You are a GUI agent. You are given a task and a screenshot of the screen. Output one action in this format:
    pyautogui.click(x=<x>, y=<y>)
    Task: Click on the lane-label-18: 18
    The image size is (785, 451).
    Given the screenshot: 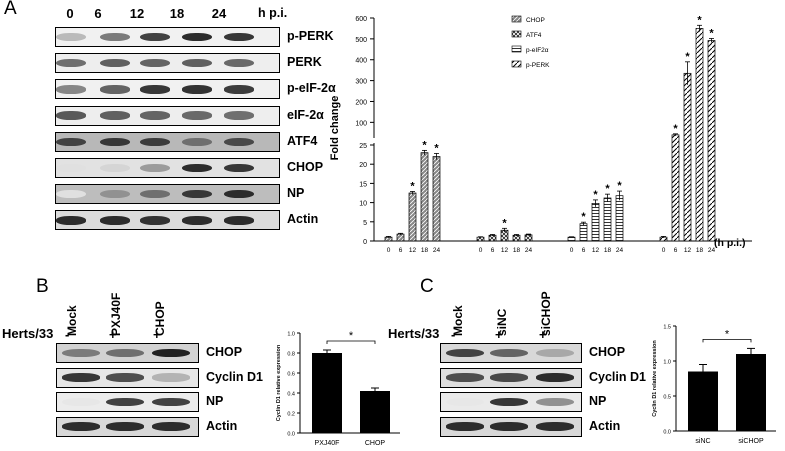 What is the action you would take?
    pyautogui.click(x=177, y=13)
    